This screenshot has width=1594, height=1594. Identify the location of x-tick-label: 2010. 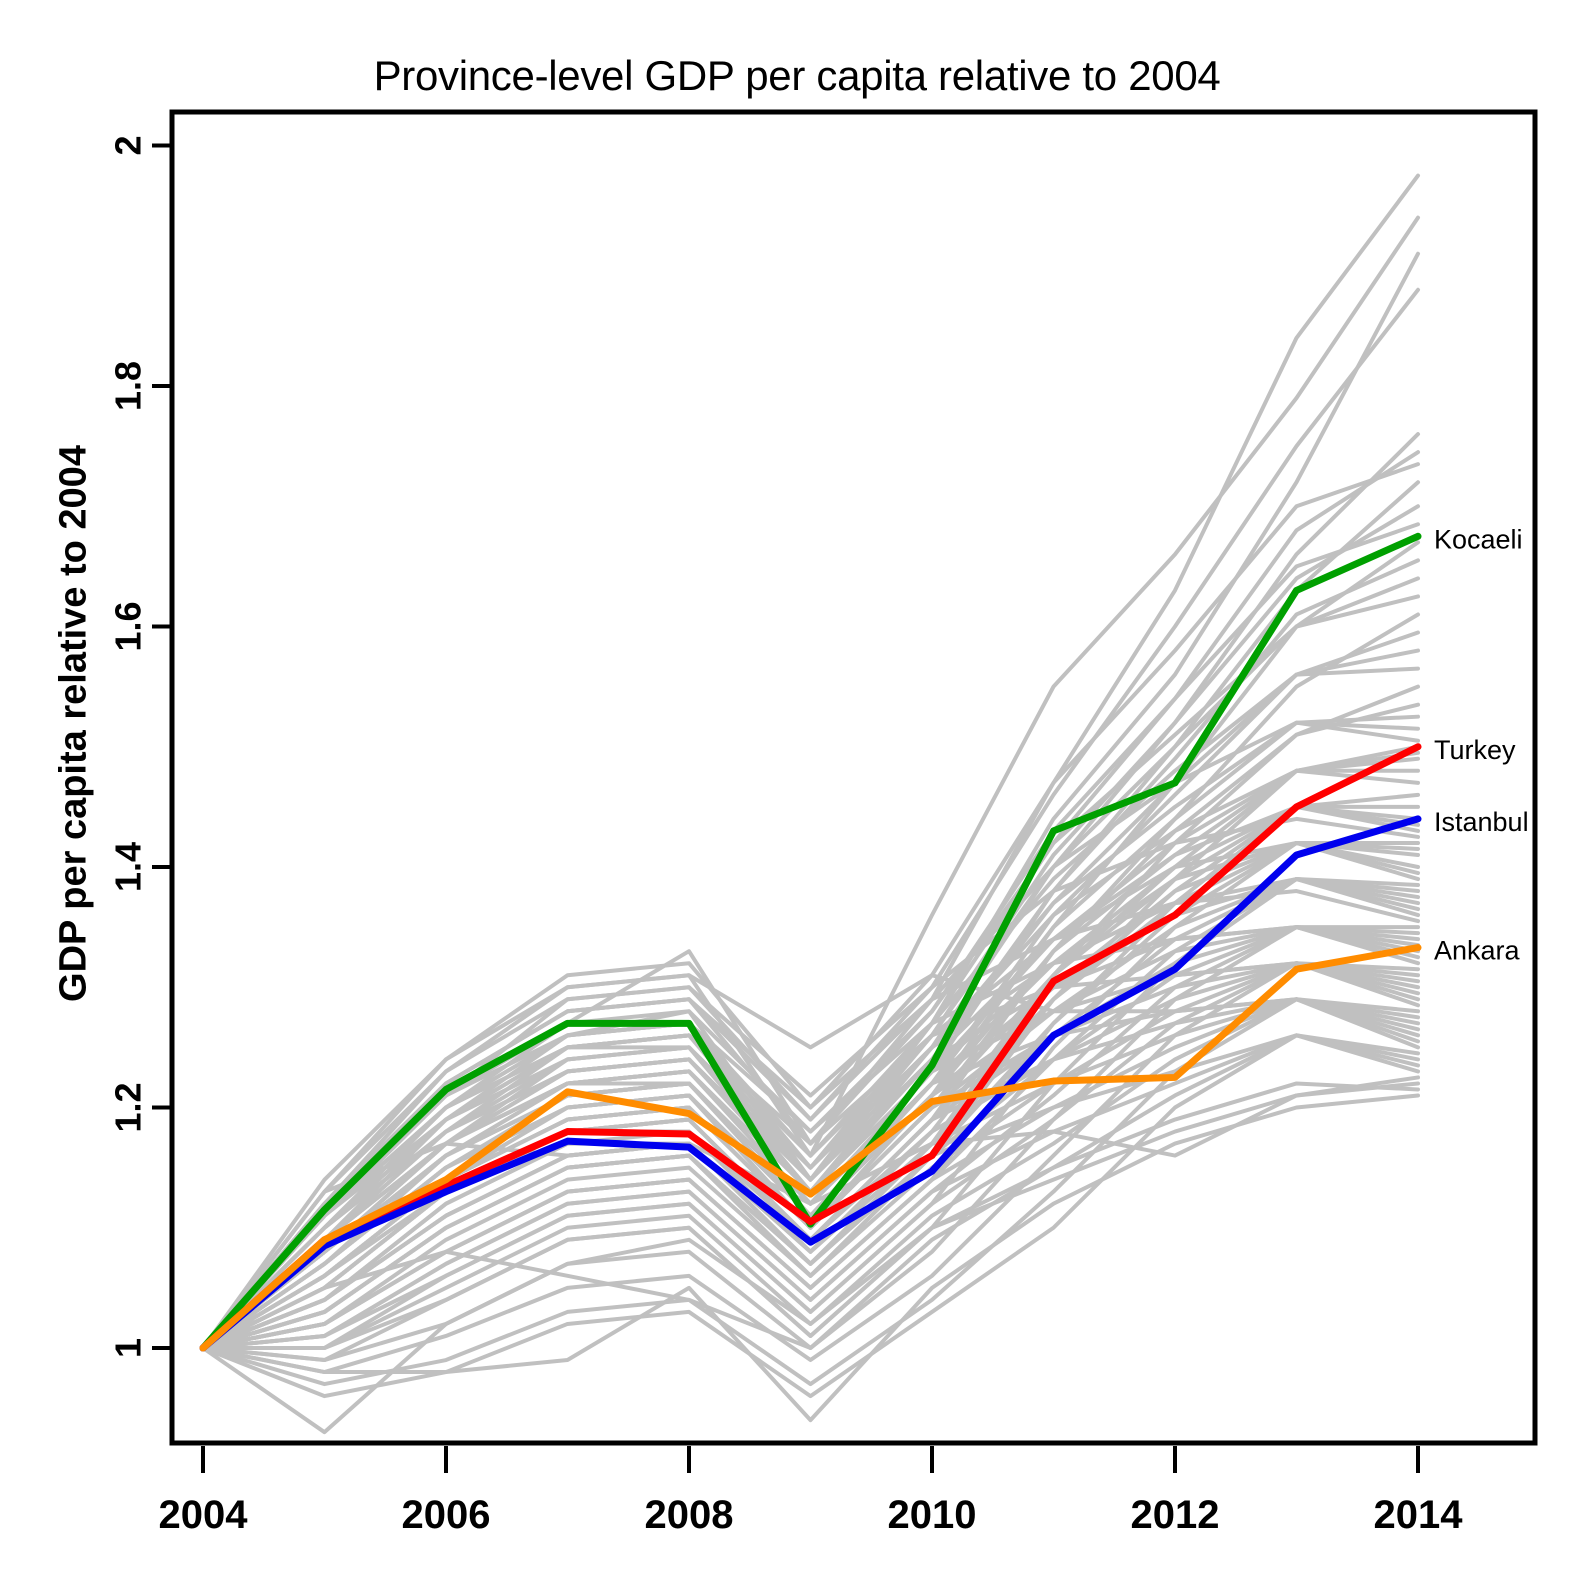
(932, 1515).